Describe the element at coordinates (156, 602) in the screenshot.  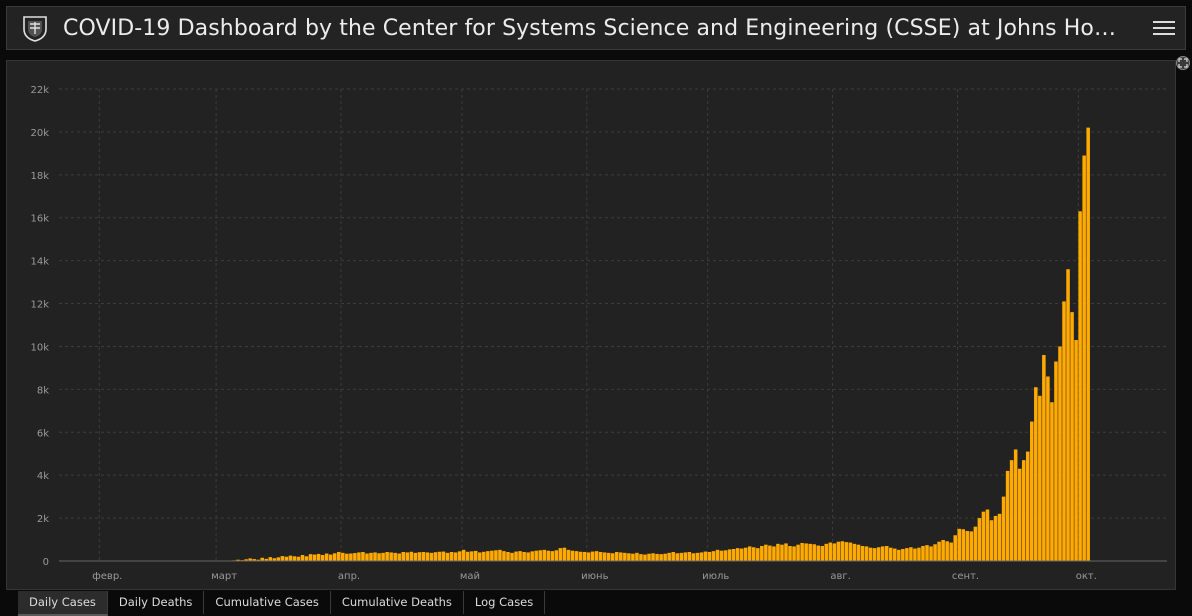
I see `tab-daily-deaths: Daily Deaths` at that location.